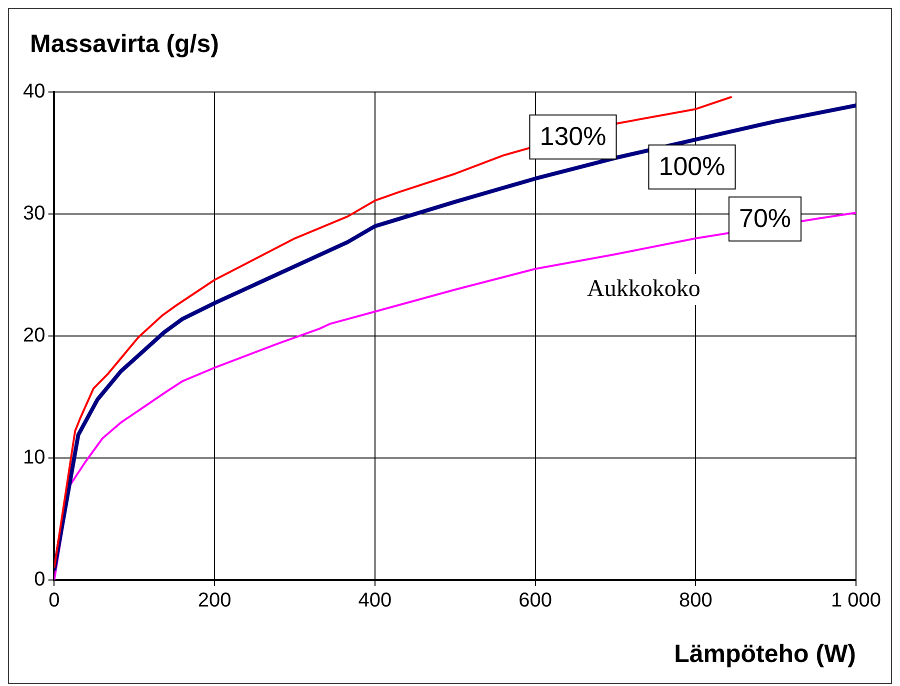 This screenshot has width=900, height=686. What do you see at coordinates (644, 289) in the screenshot?
I see `legend-title: Aukkokoko` at bounding box center [644, 289].